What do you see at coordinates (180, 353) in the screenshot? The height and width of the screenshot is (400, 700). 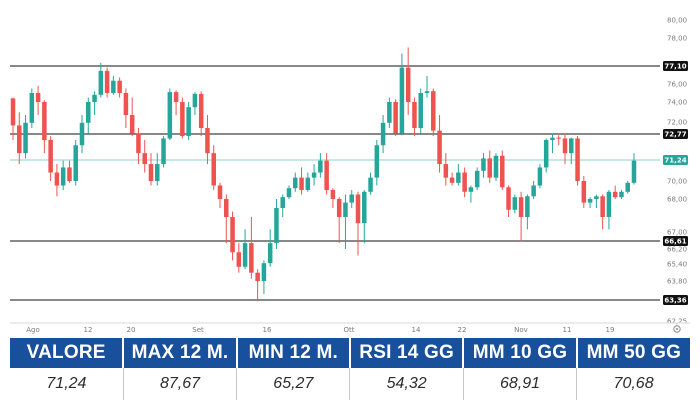 I see `stats-header-max-12m: MAX 12 M.` at bounding box center [180, 353].